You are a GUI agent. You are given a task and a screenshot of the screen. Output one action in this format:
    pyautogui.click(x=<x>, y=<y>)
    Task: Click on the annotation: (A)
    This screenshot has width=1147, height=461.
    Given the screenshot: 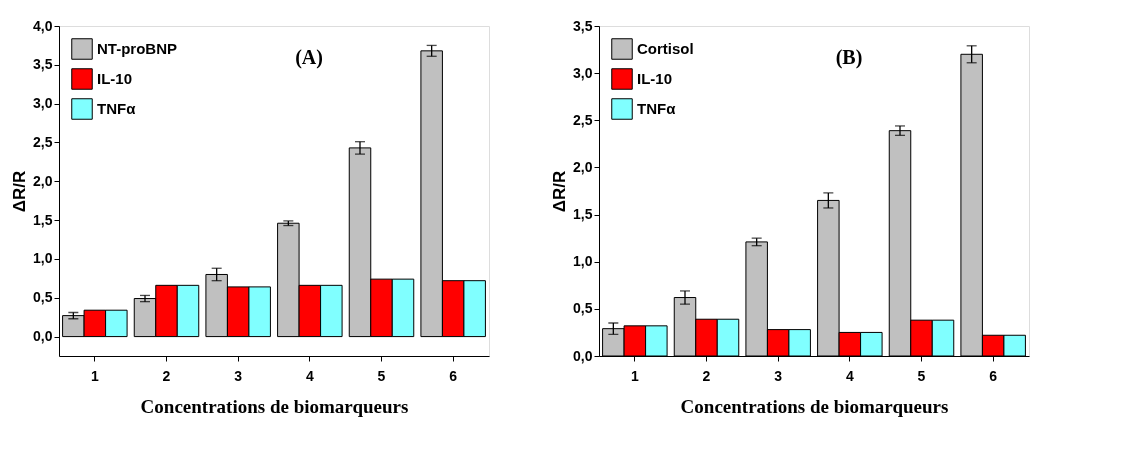 What is the action you would take?
    pyautogui.click(x=309, y=57)
    